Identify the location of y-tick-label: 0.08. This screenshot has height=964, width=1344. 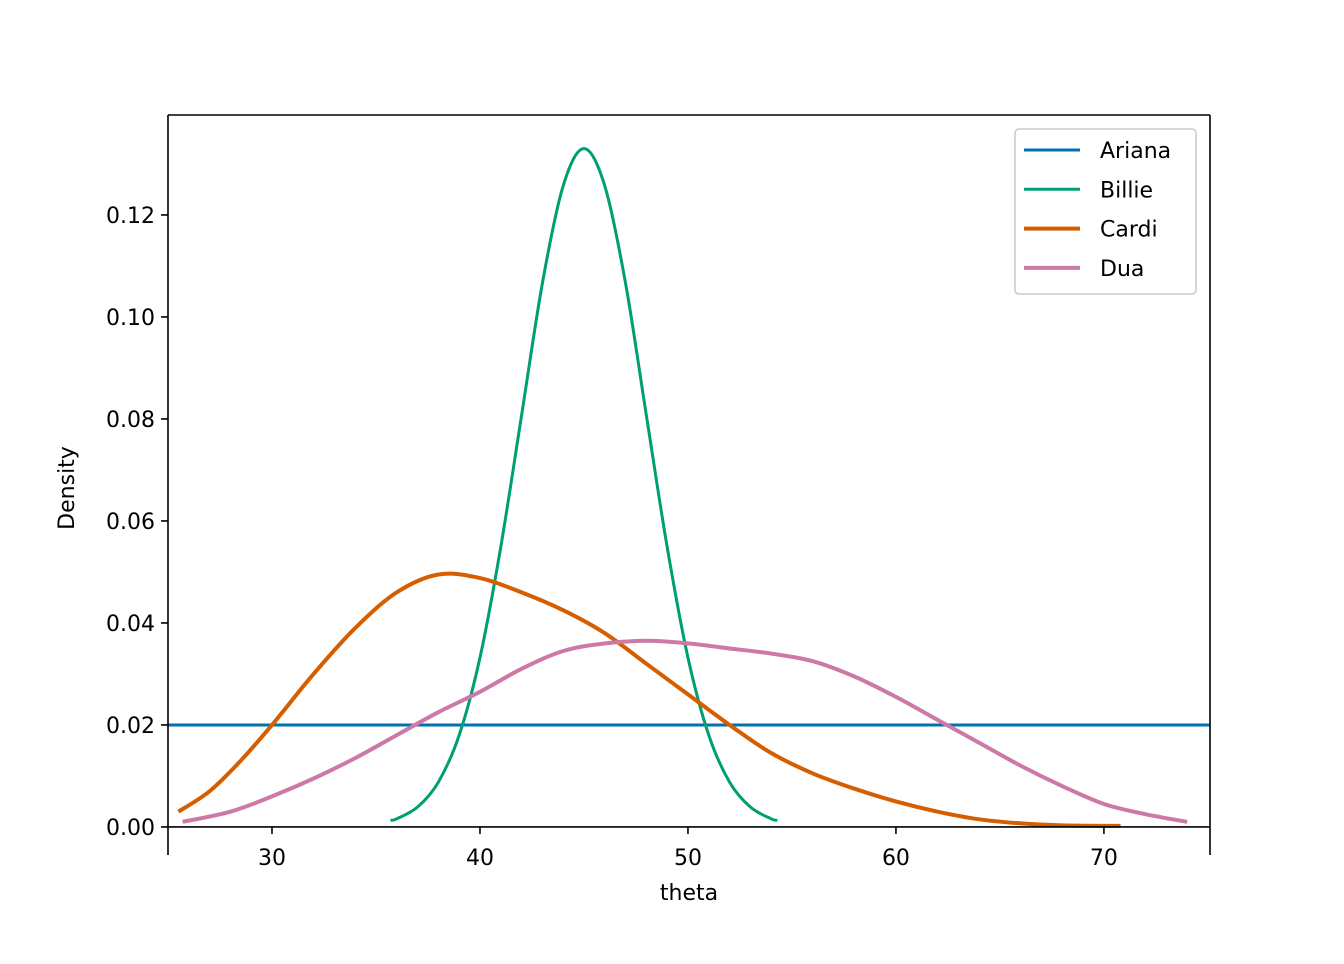
(130, 420).